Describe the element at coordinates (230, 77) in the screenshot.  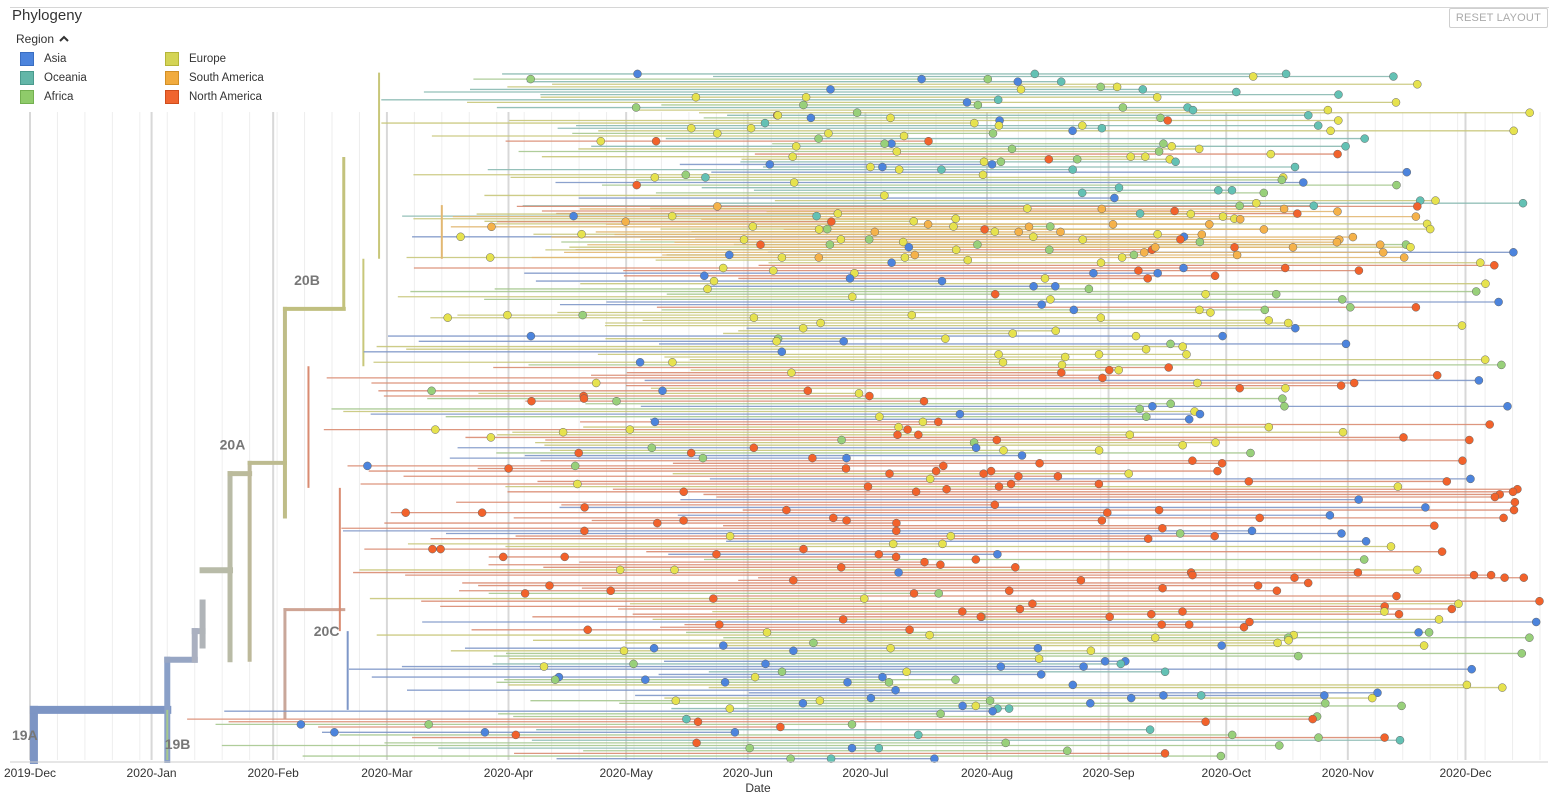
I see `legend-item-south-america: South America` at that location.